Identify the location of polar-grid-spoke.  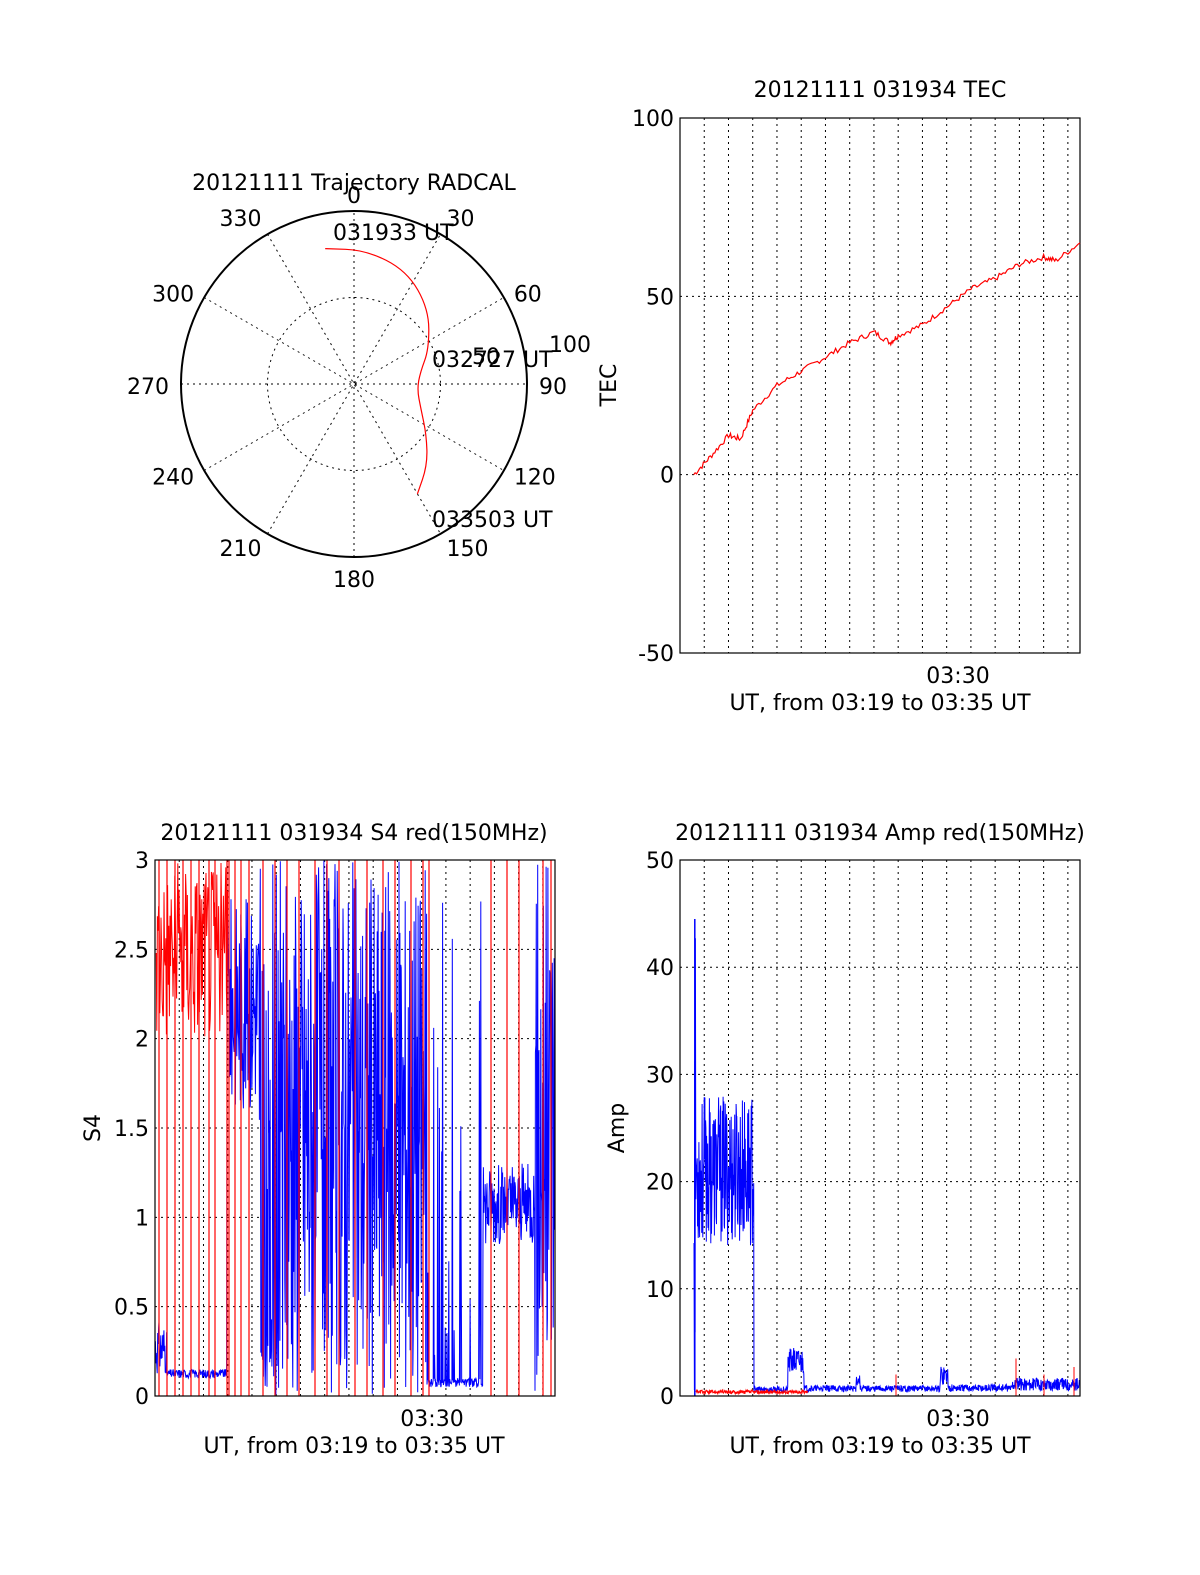
(354, 384).